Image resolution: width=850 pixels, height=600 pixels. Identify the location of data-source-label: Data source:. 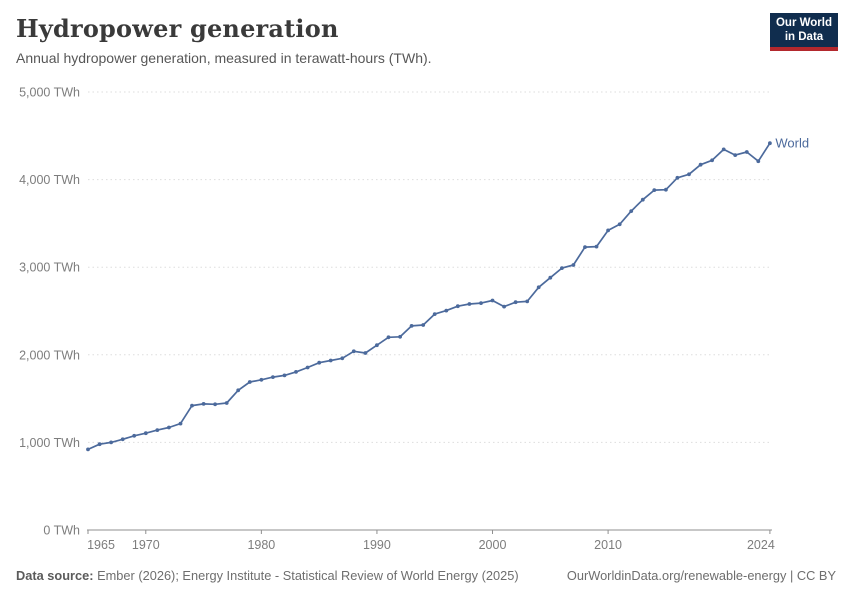
(55, 575).